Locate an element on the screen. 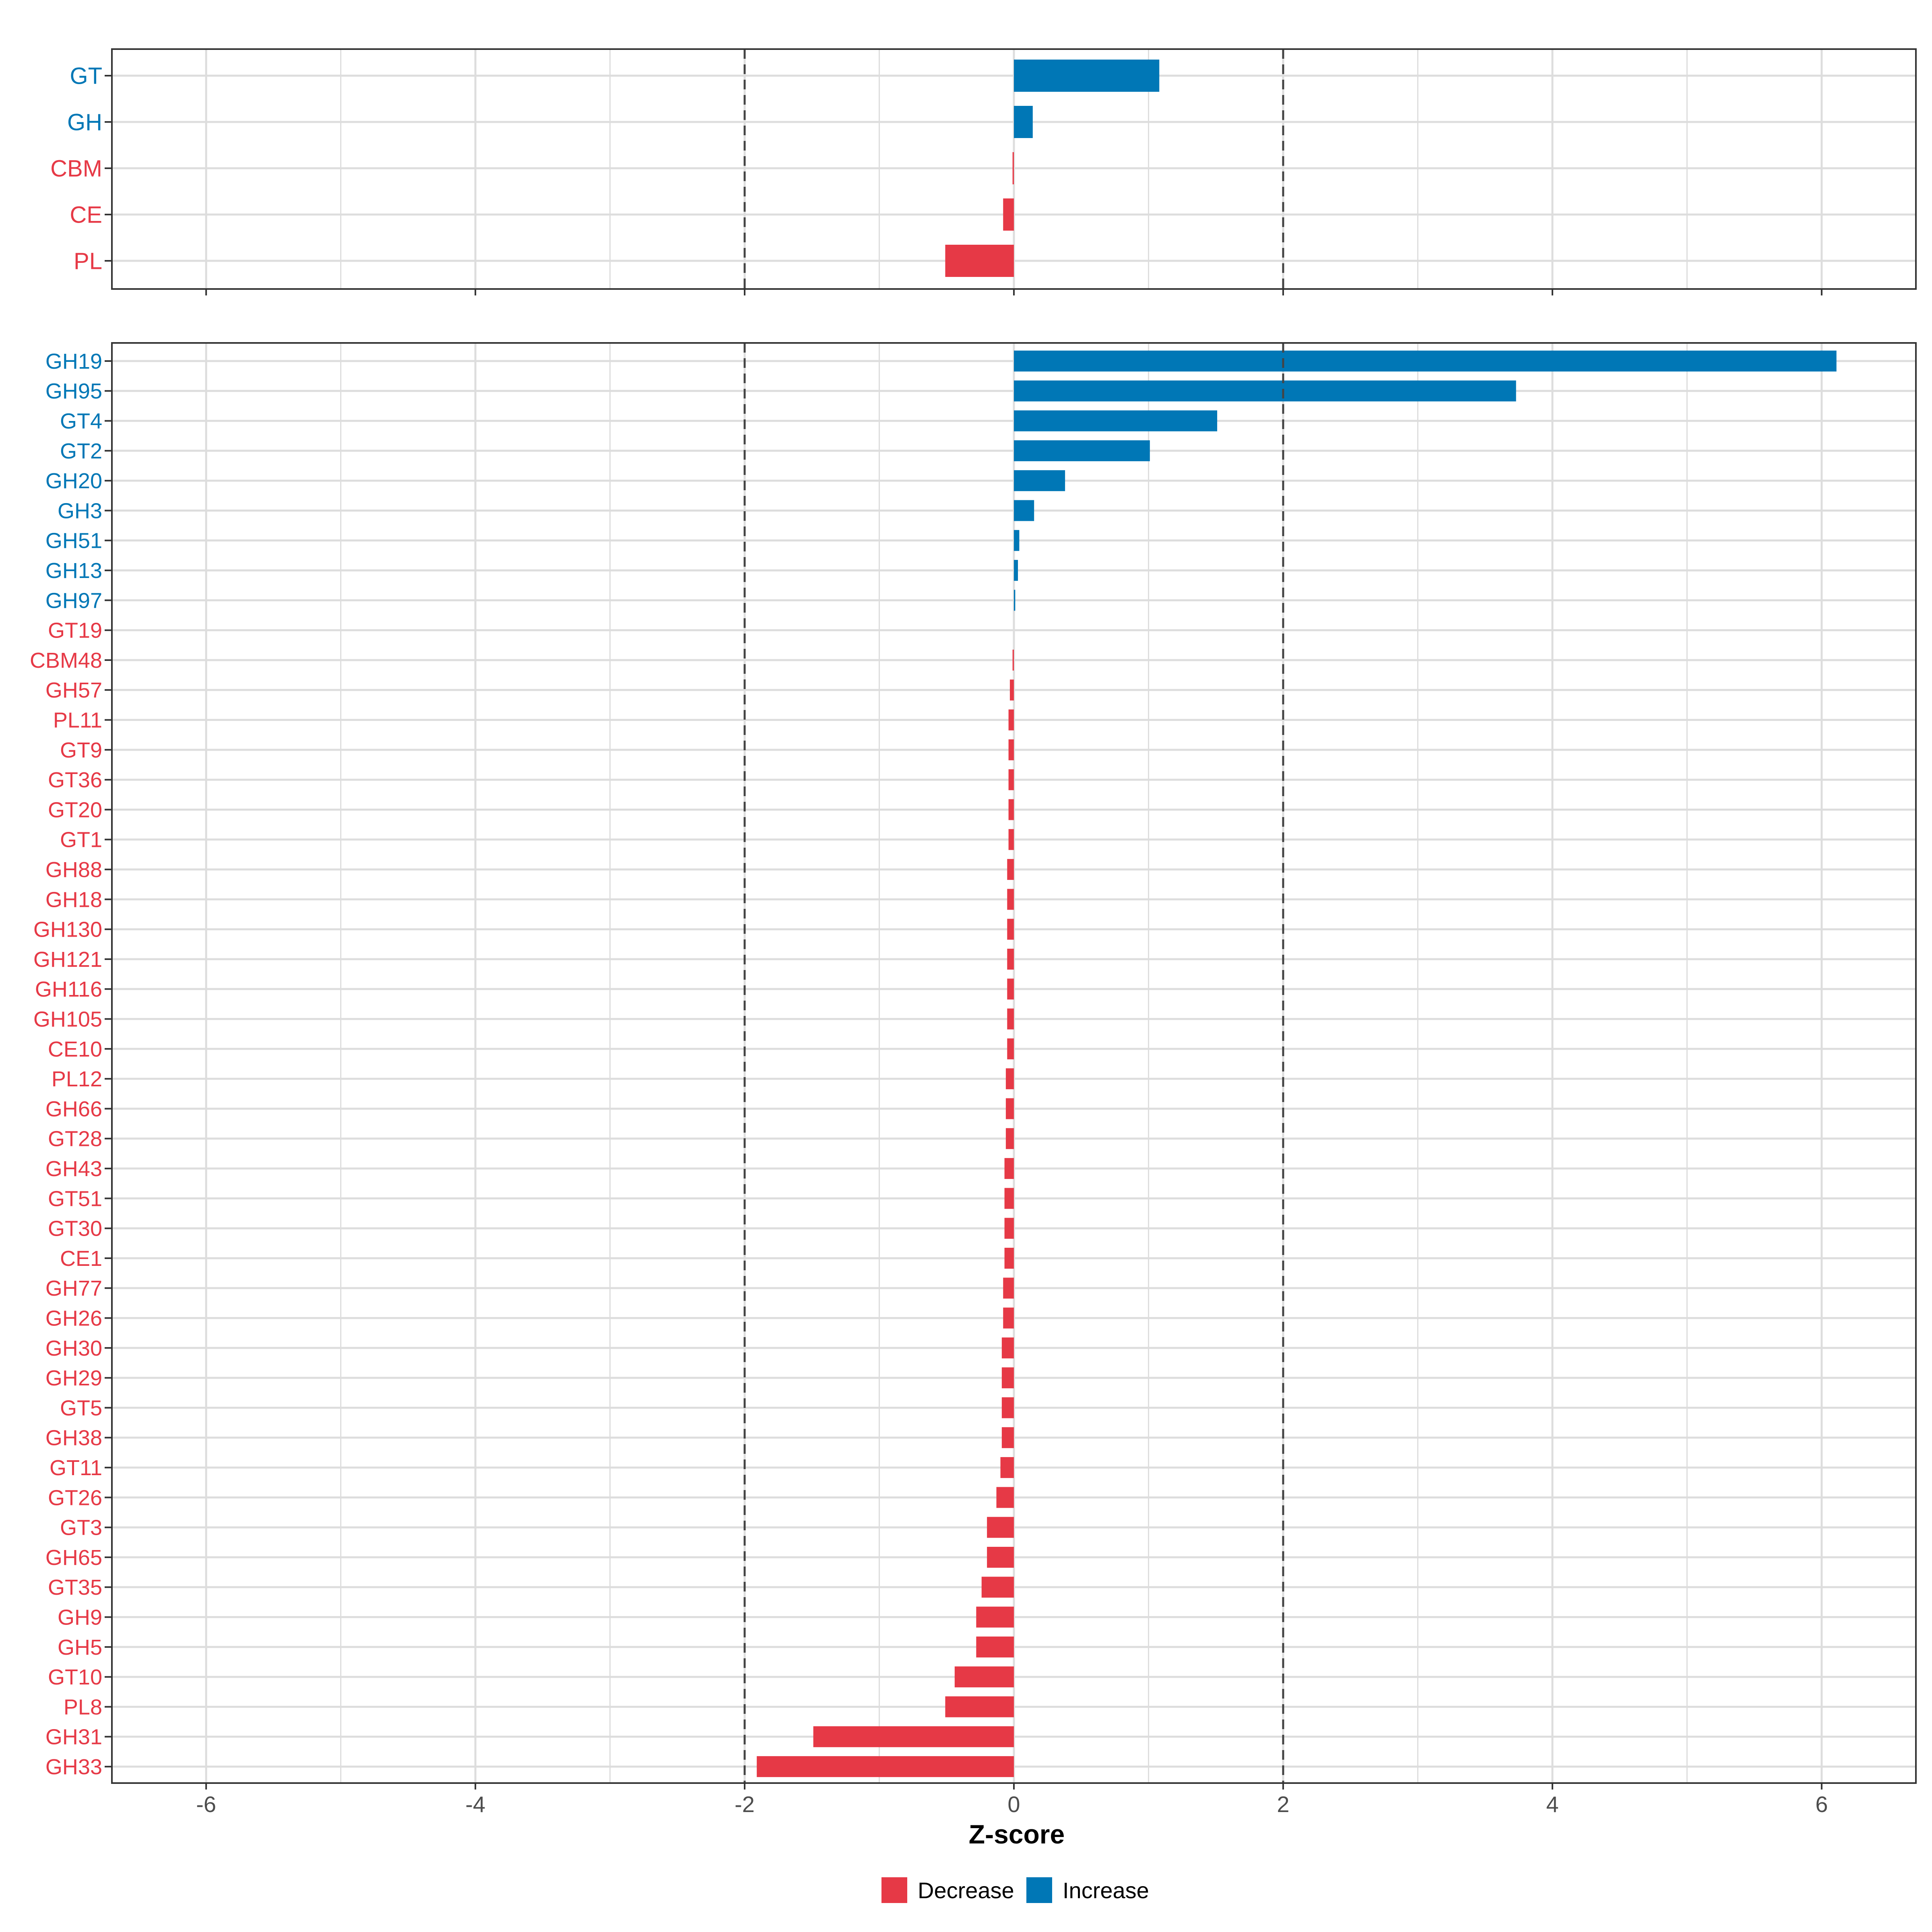 The image size is (1932, 1932). y-tick-label: GT51 is located at coordinates (75, 1199).